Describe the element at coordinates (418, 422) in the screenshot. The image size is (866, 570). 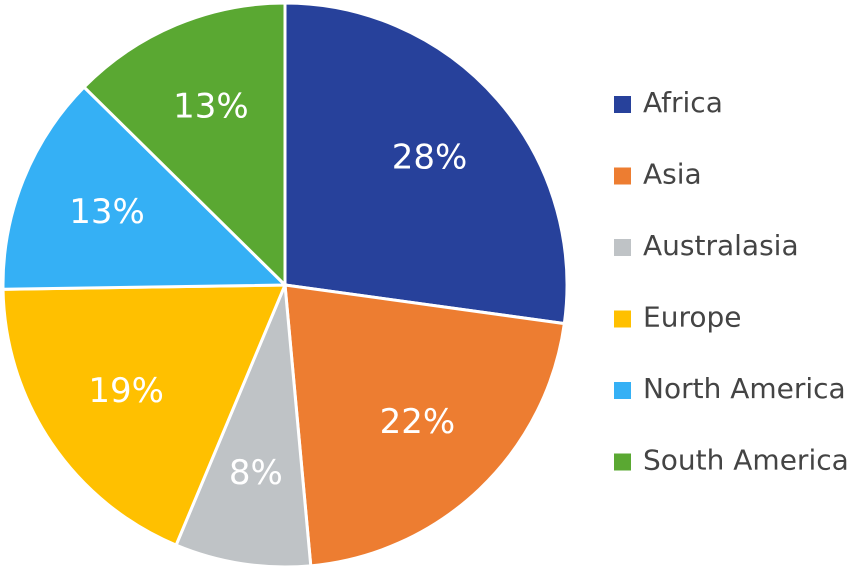
I see `data-label: 22%` at that location.